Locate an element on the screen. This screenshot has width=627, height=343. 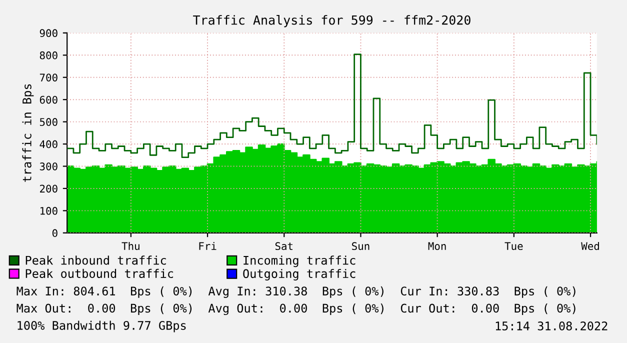
text: Max In: 804.61 Bps ( 0%) Avg In: 310.38 Bps ( 0%) Cur In: 330.83 Bps ( 0%) is located at coordinates (296, 292).